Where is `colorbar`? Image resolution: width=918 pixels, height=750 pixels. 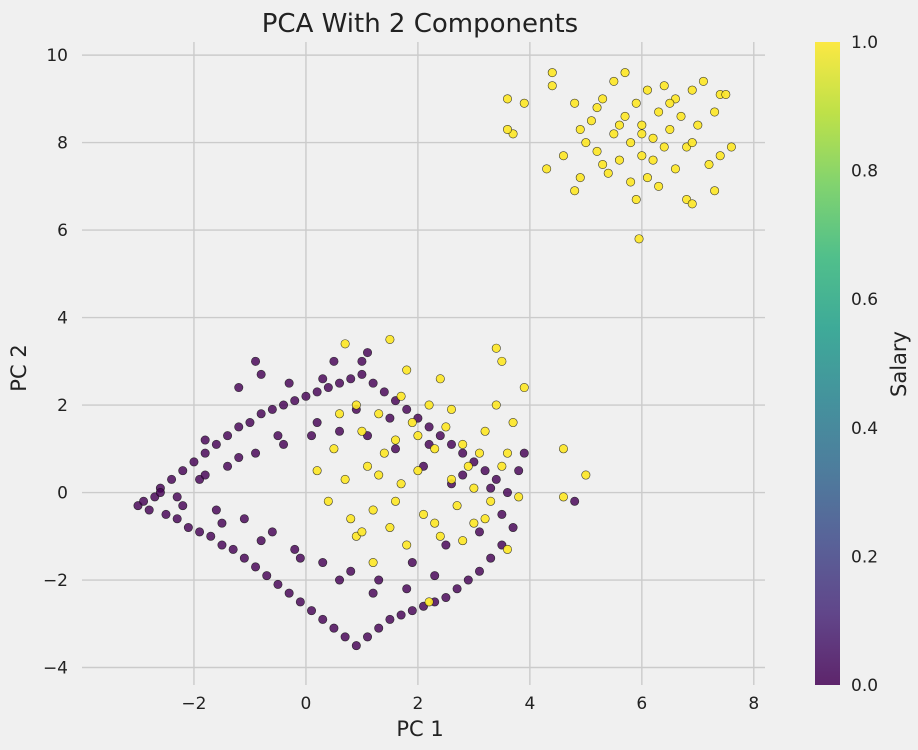 colorbar is located at coordinates (827, 363).